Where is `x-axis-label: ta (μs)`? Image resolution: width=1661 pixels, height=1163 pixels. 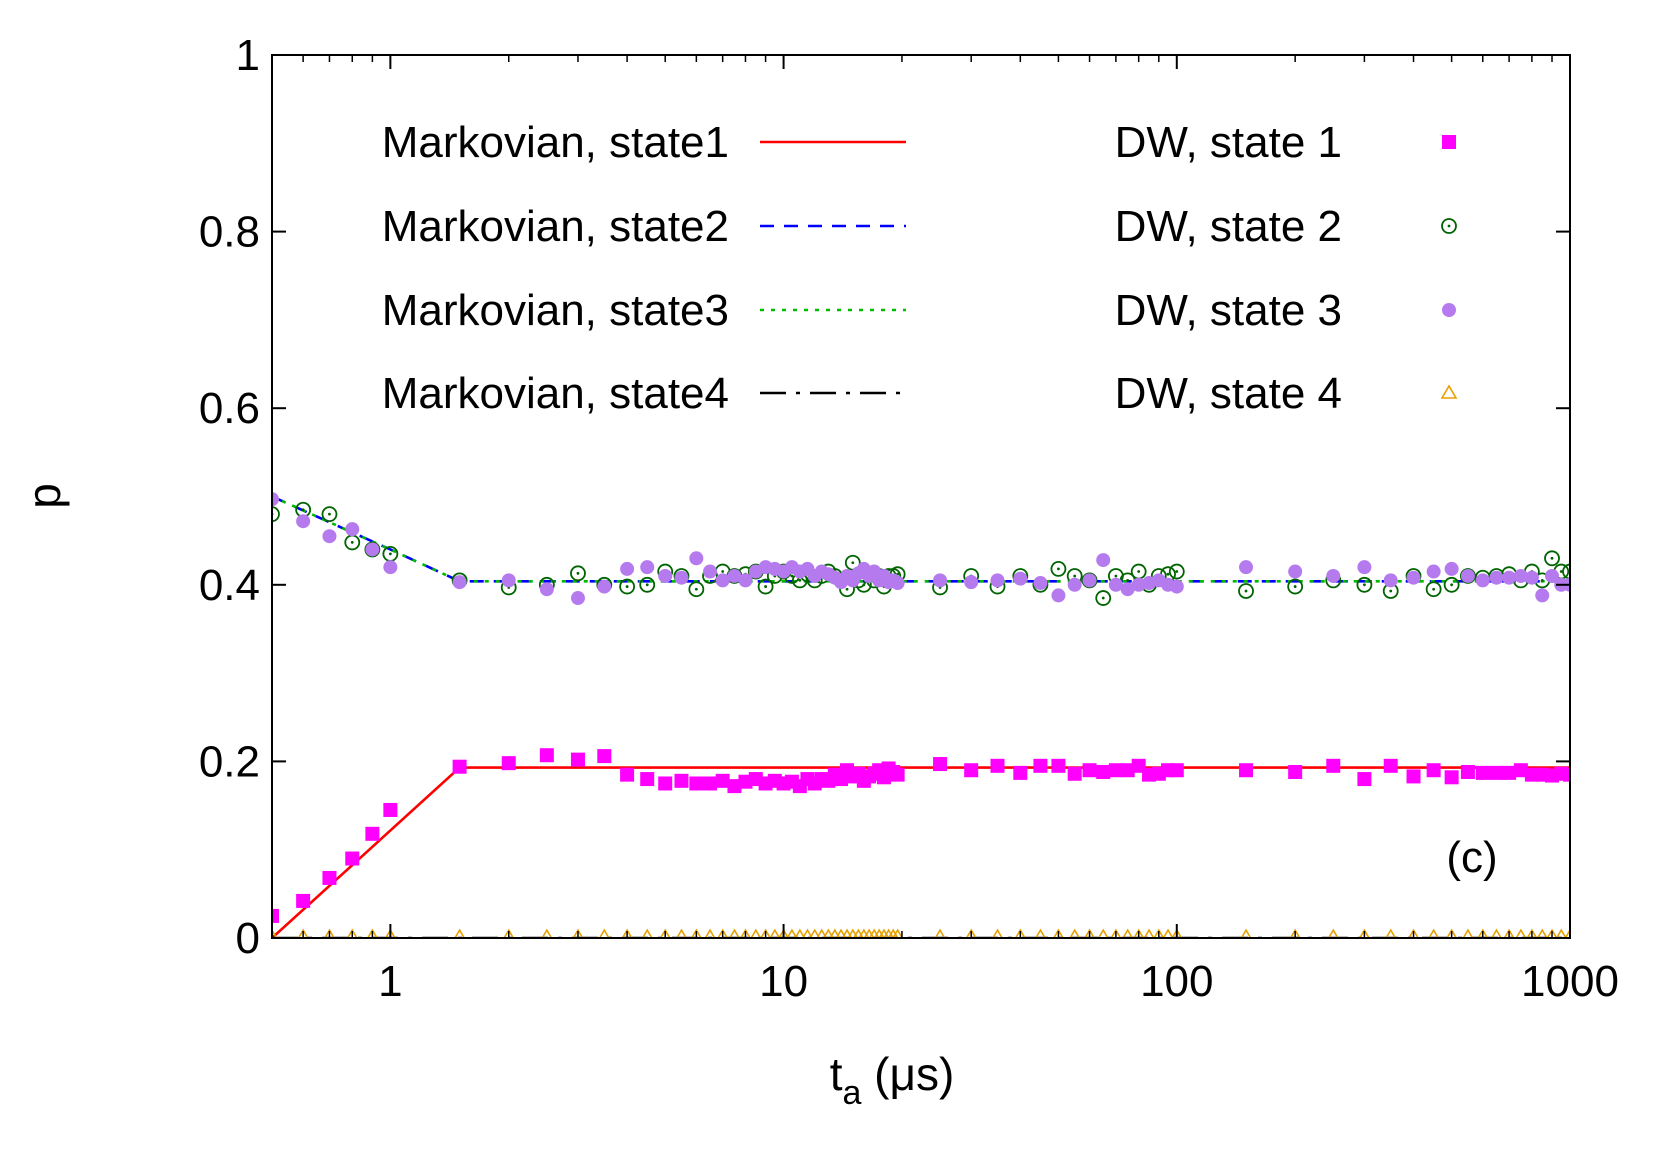
x-axis-label: ta (μs) is located at coordinates (892, 1080).